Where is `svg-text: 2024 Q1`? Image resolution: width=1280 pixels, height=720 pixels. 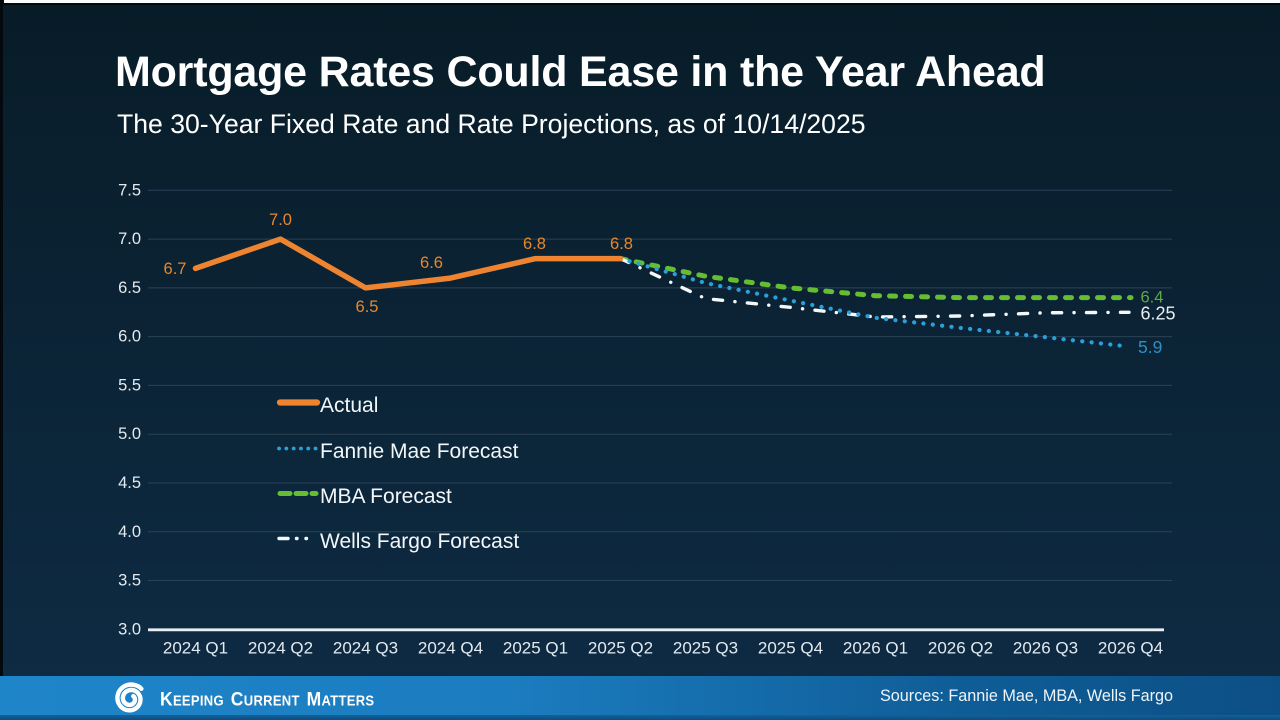
svg-text: 2024 Q1 is located at coordinates (195, 648).